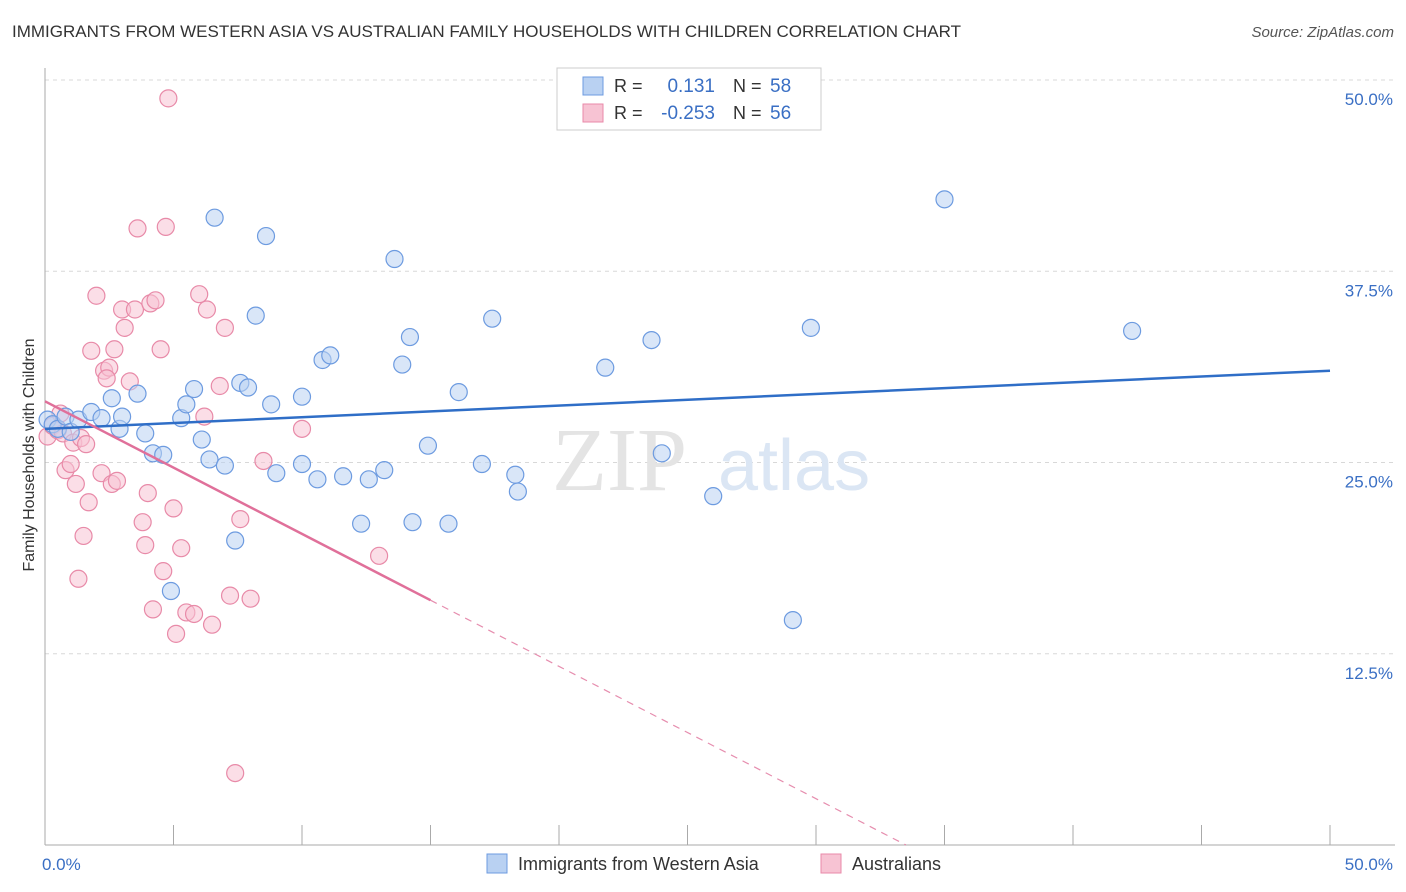 The image size is (1406, 892). I want to click on legend-blue-swatch, so click(593, 86).